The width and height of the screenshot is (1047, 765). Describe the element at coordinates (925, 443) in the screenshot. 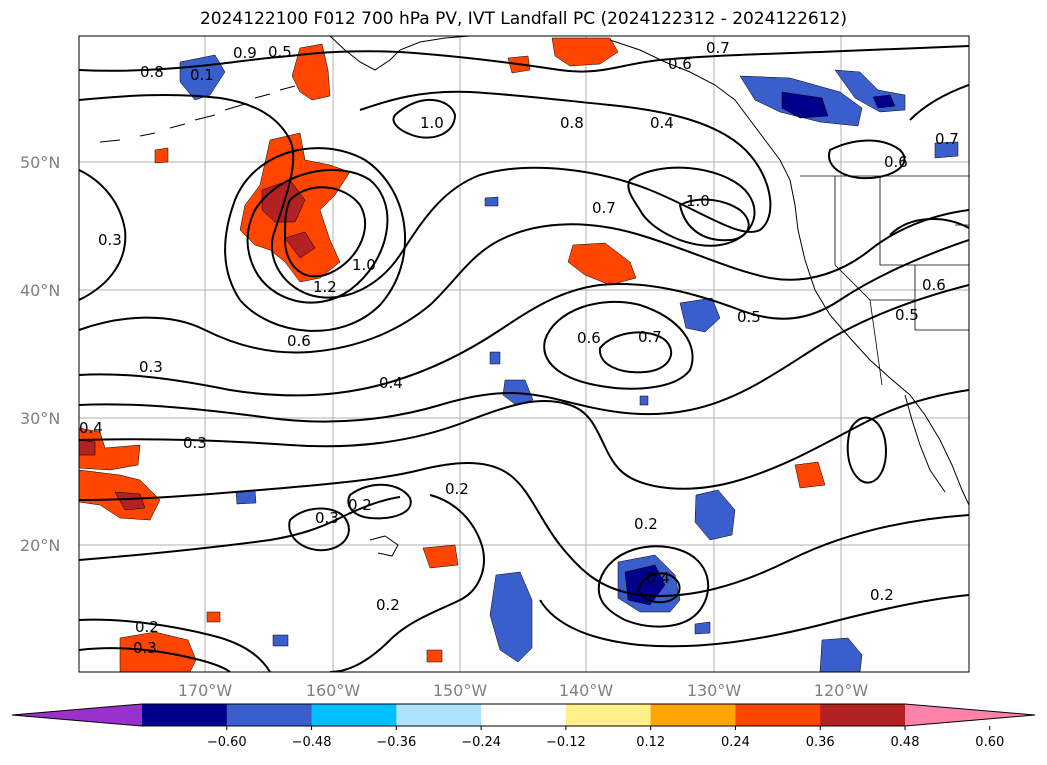

I see `baja-california` at that location.